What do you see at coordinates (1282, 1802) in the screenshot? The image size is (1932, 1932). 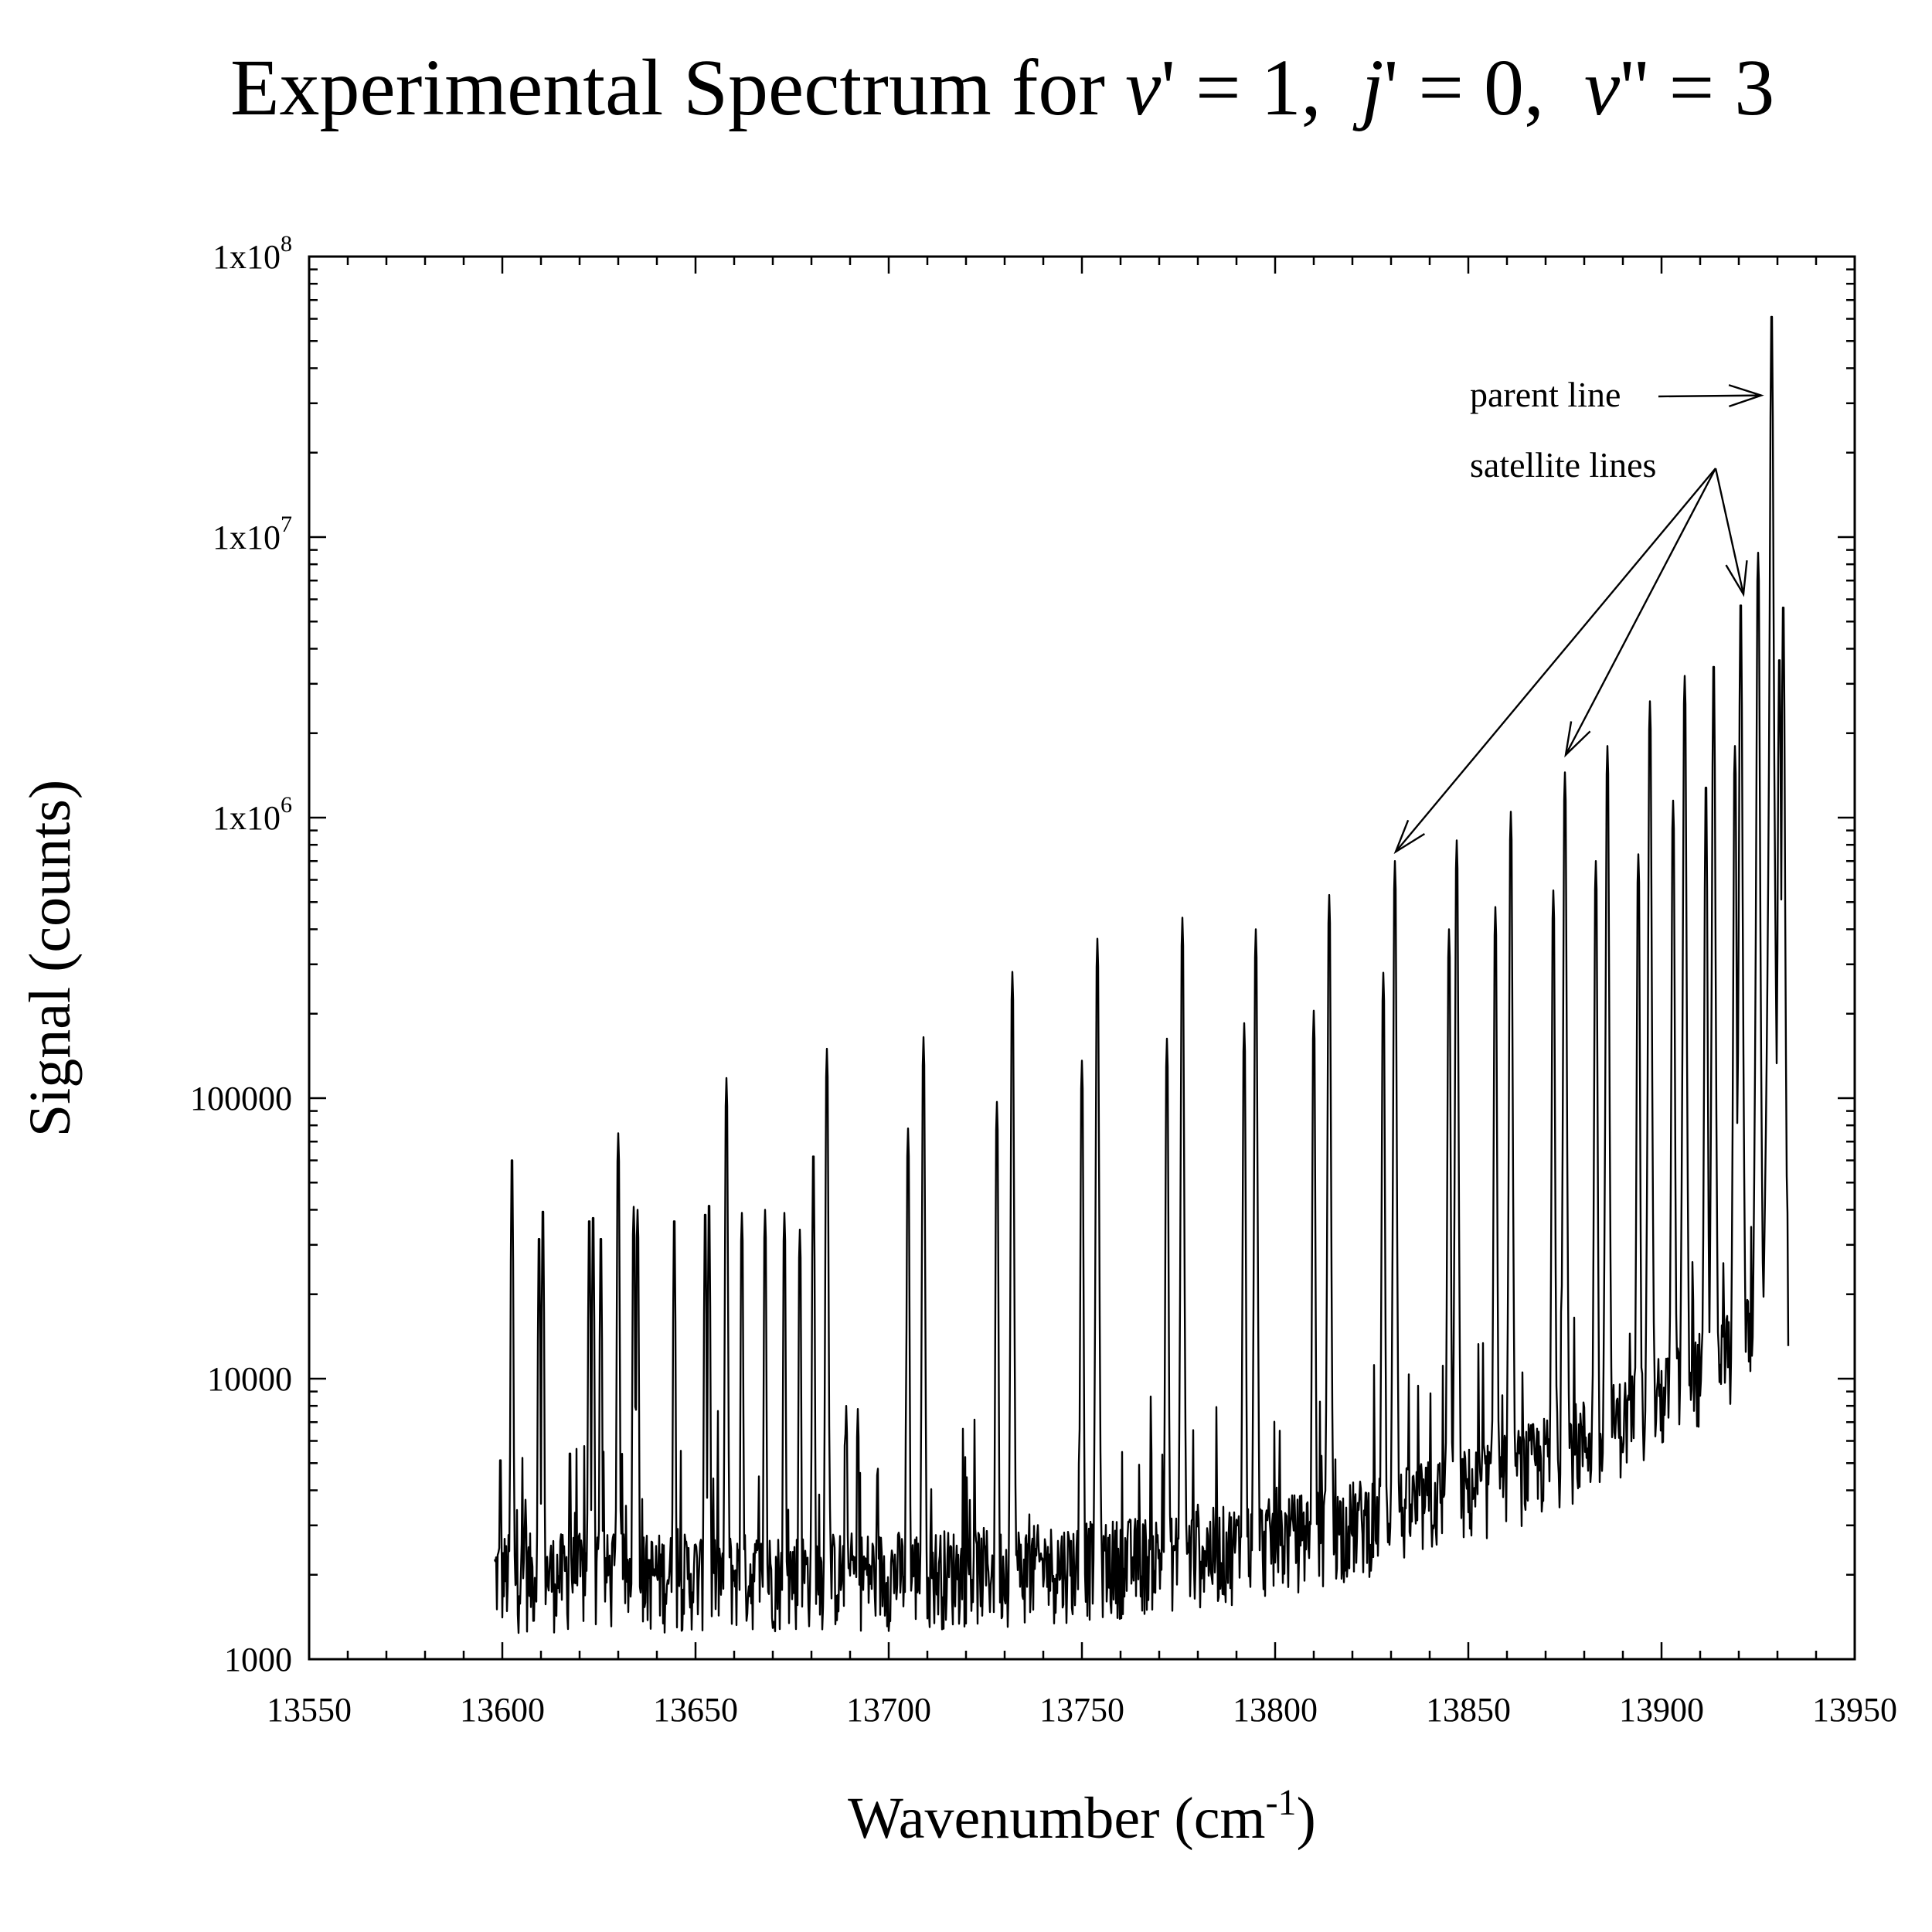 I see `x-label-sup: -1` at bounding box center [1282, 1802].